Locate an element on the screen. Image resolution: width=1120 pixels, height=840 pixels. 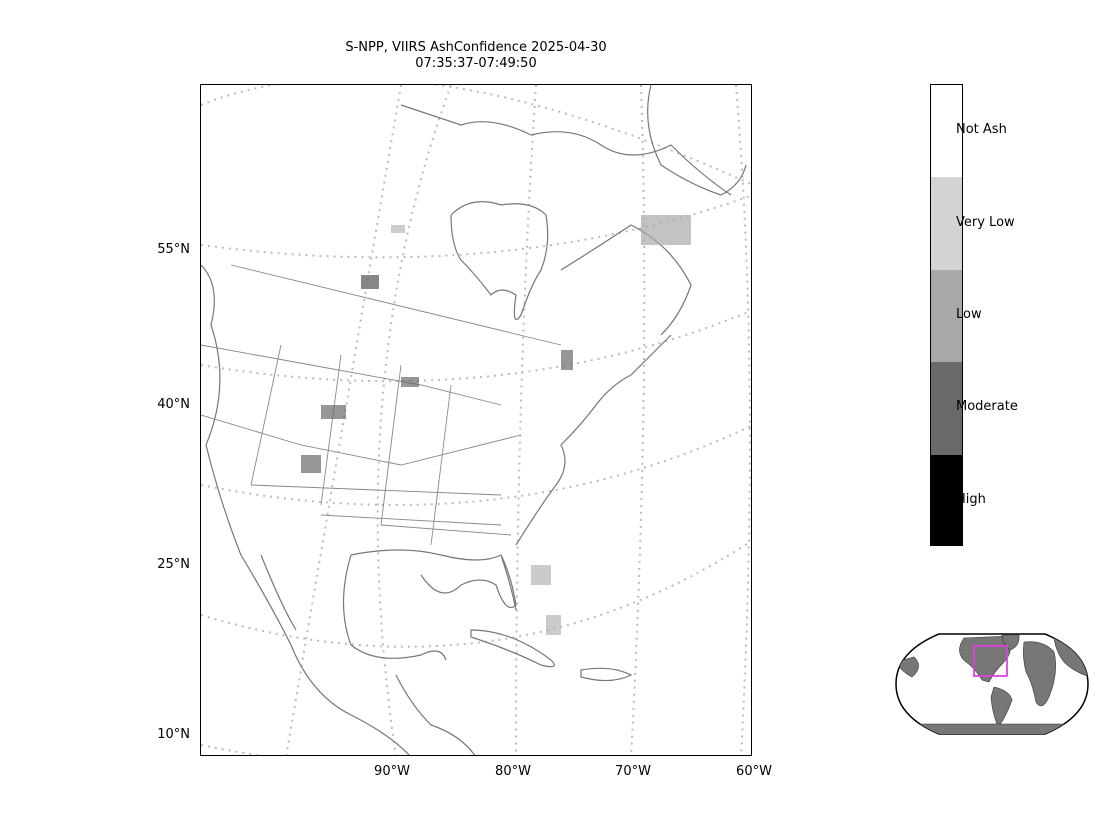
lon-label-70w: 70°W is located at coordinates (633, 771).